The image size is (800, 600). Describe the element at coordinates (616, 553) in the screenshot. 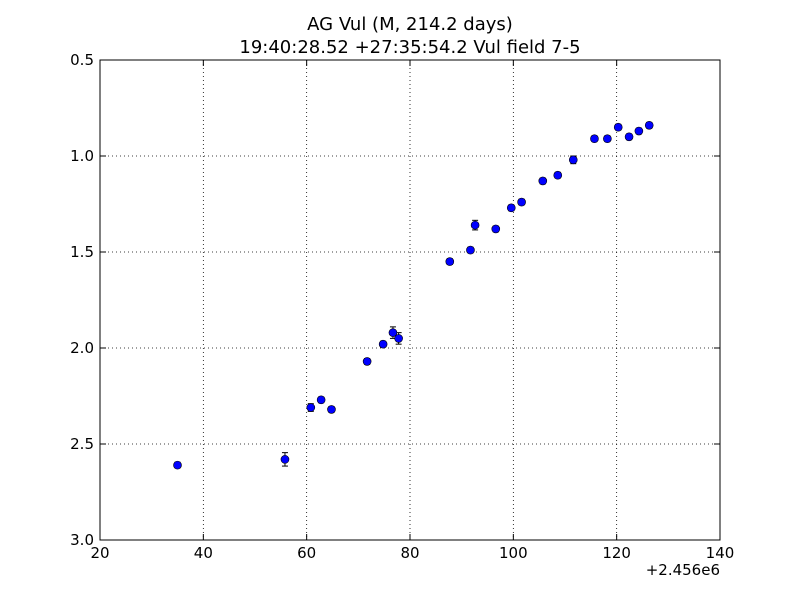

I see `x-tick-label: 120` at that location.